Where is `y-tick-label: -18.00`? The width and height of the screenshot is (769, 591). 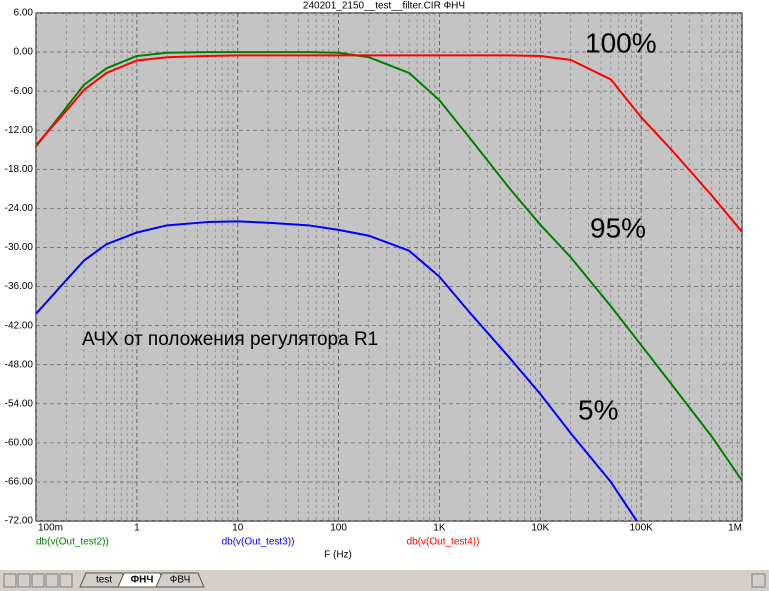
y-tick-label: -18.00 is located at coordinates (19, 169).